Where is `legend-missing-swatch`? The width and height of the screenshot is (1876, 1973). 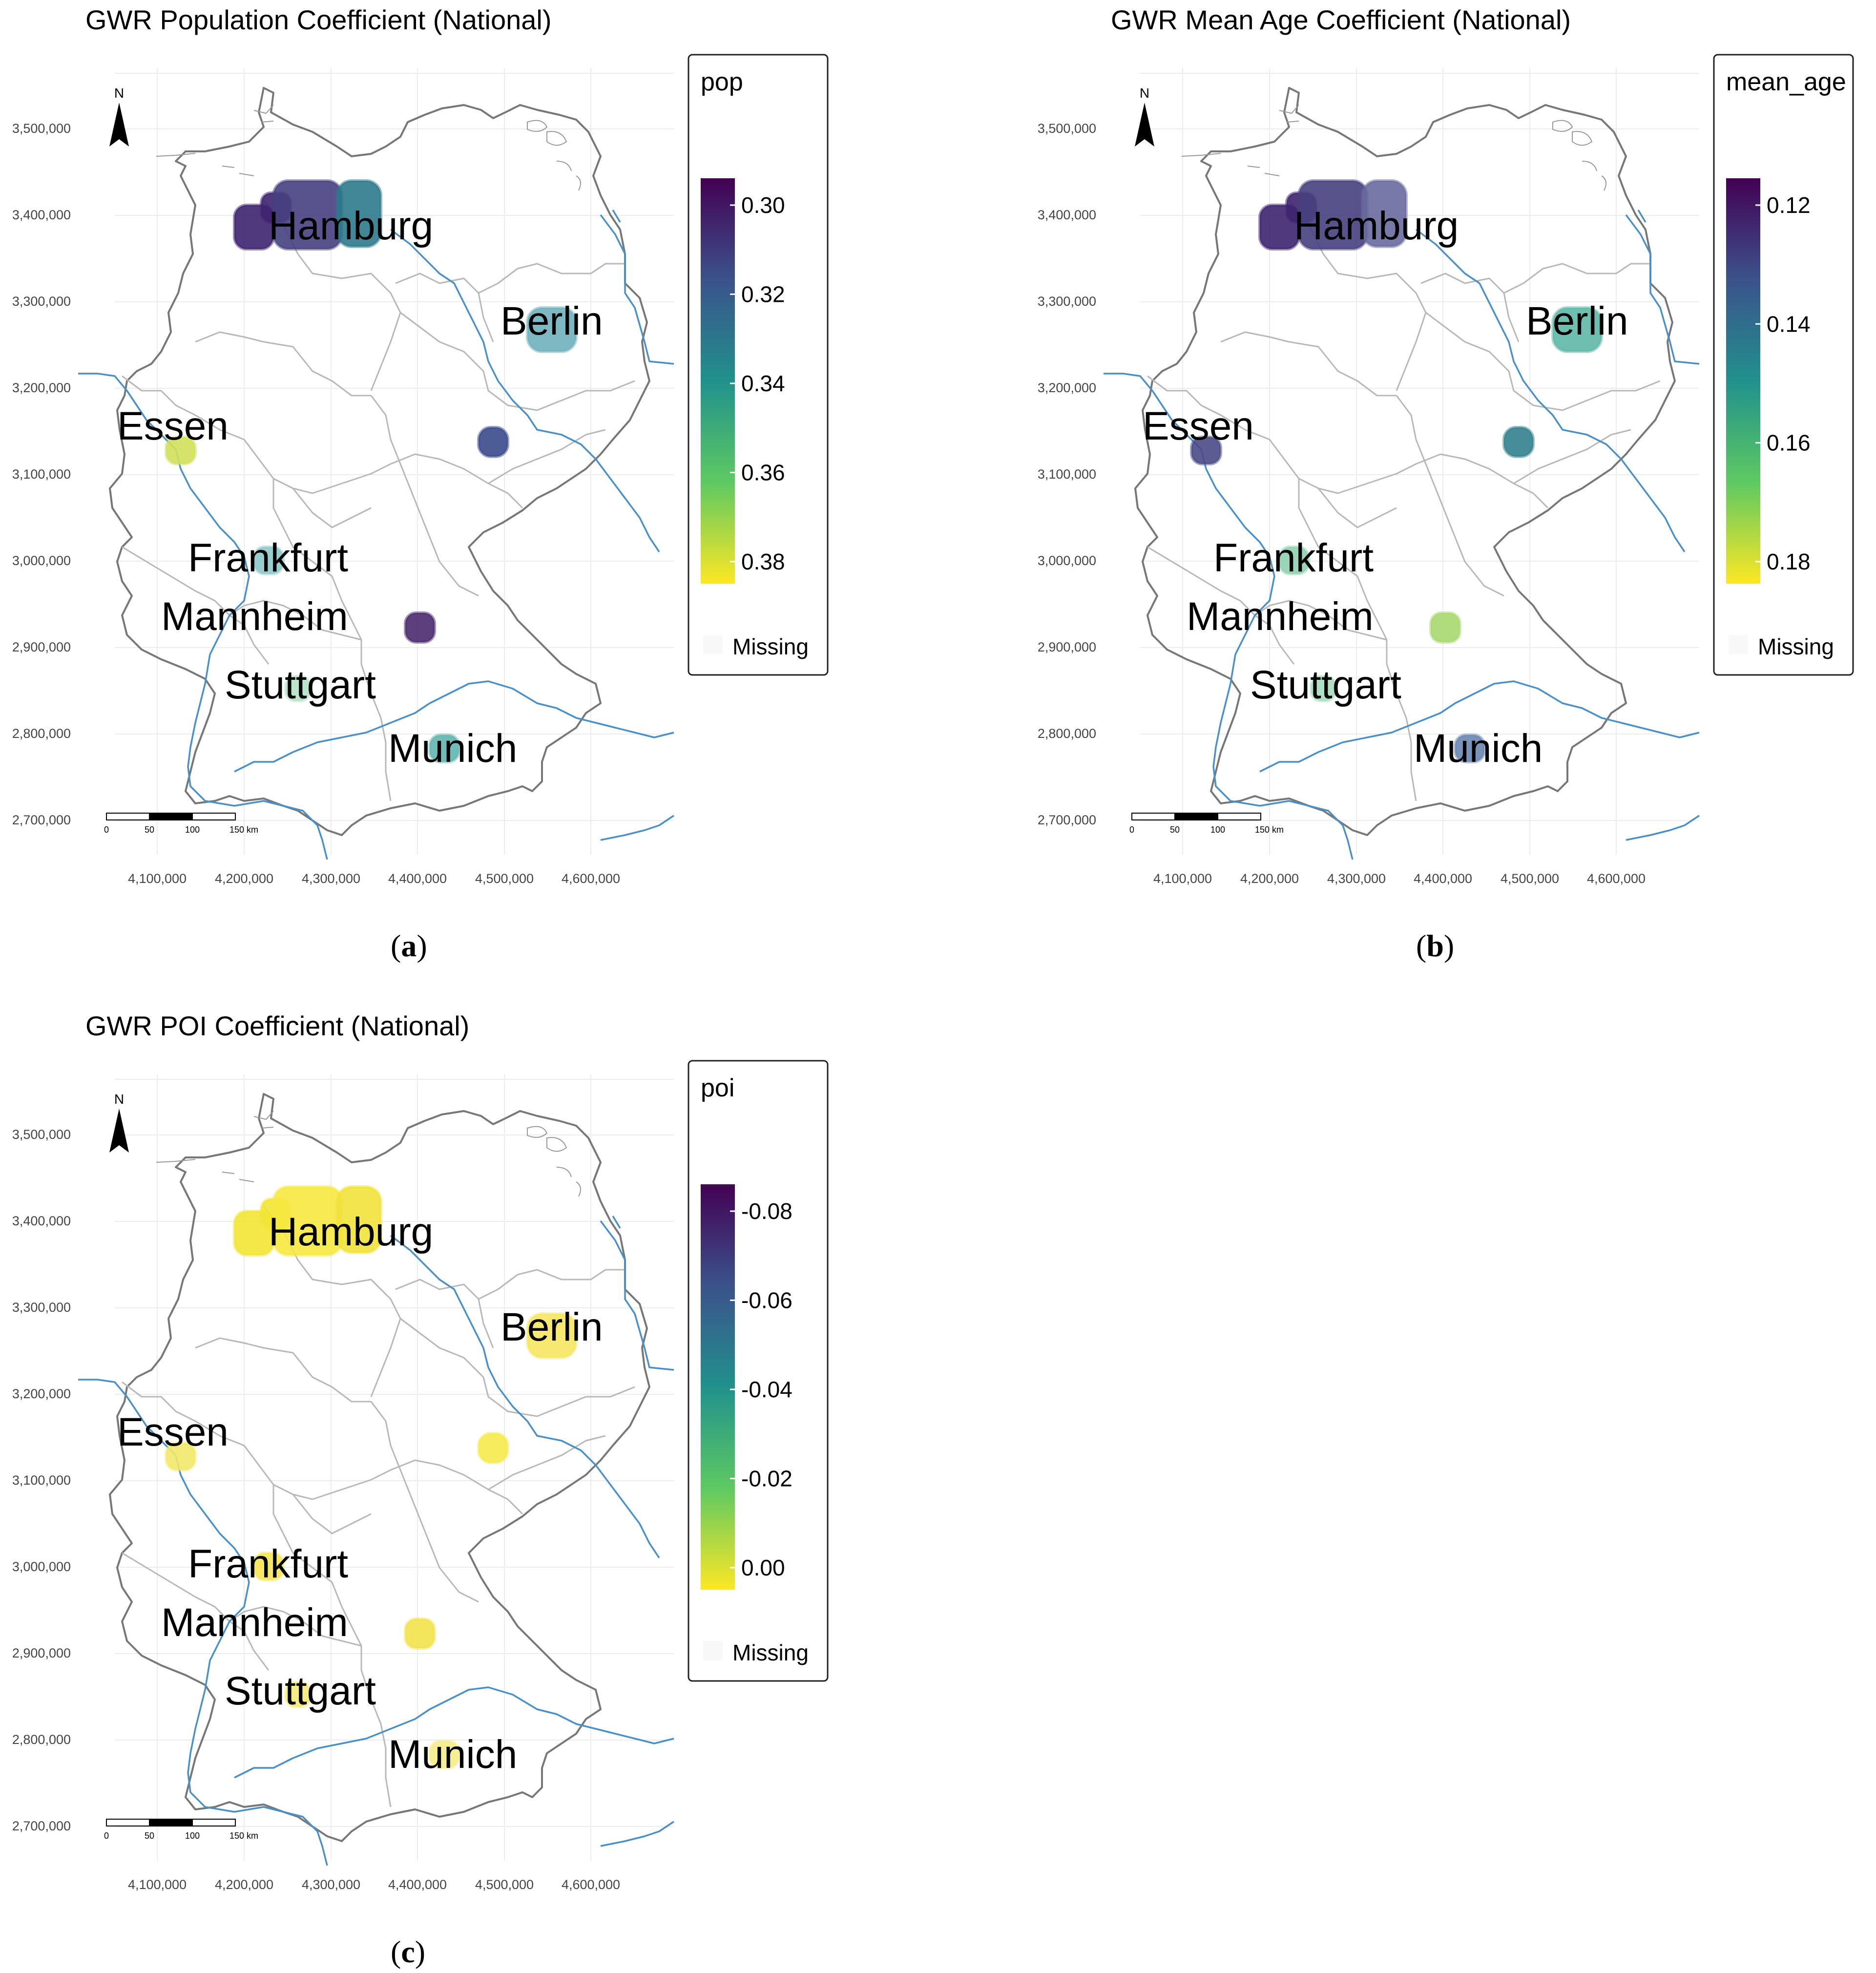
legend-missing-swatch is located at coordinates (1739, 644).